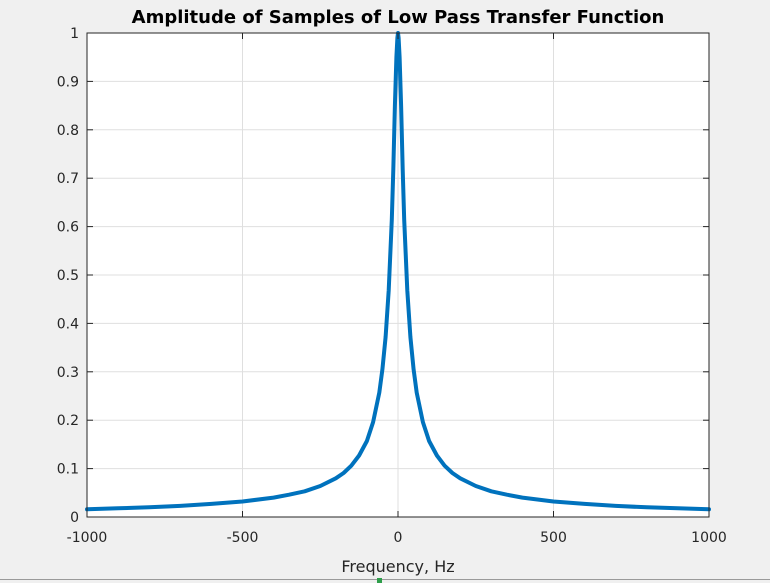  What do you see at coordinates (379, 580) in the screenshot?
I see `status-marker` at bounding box center [379, 580].